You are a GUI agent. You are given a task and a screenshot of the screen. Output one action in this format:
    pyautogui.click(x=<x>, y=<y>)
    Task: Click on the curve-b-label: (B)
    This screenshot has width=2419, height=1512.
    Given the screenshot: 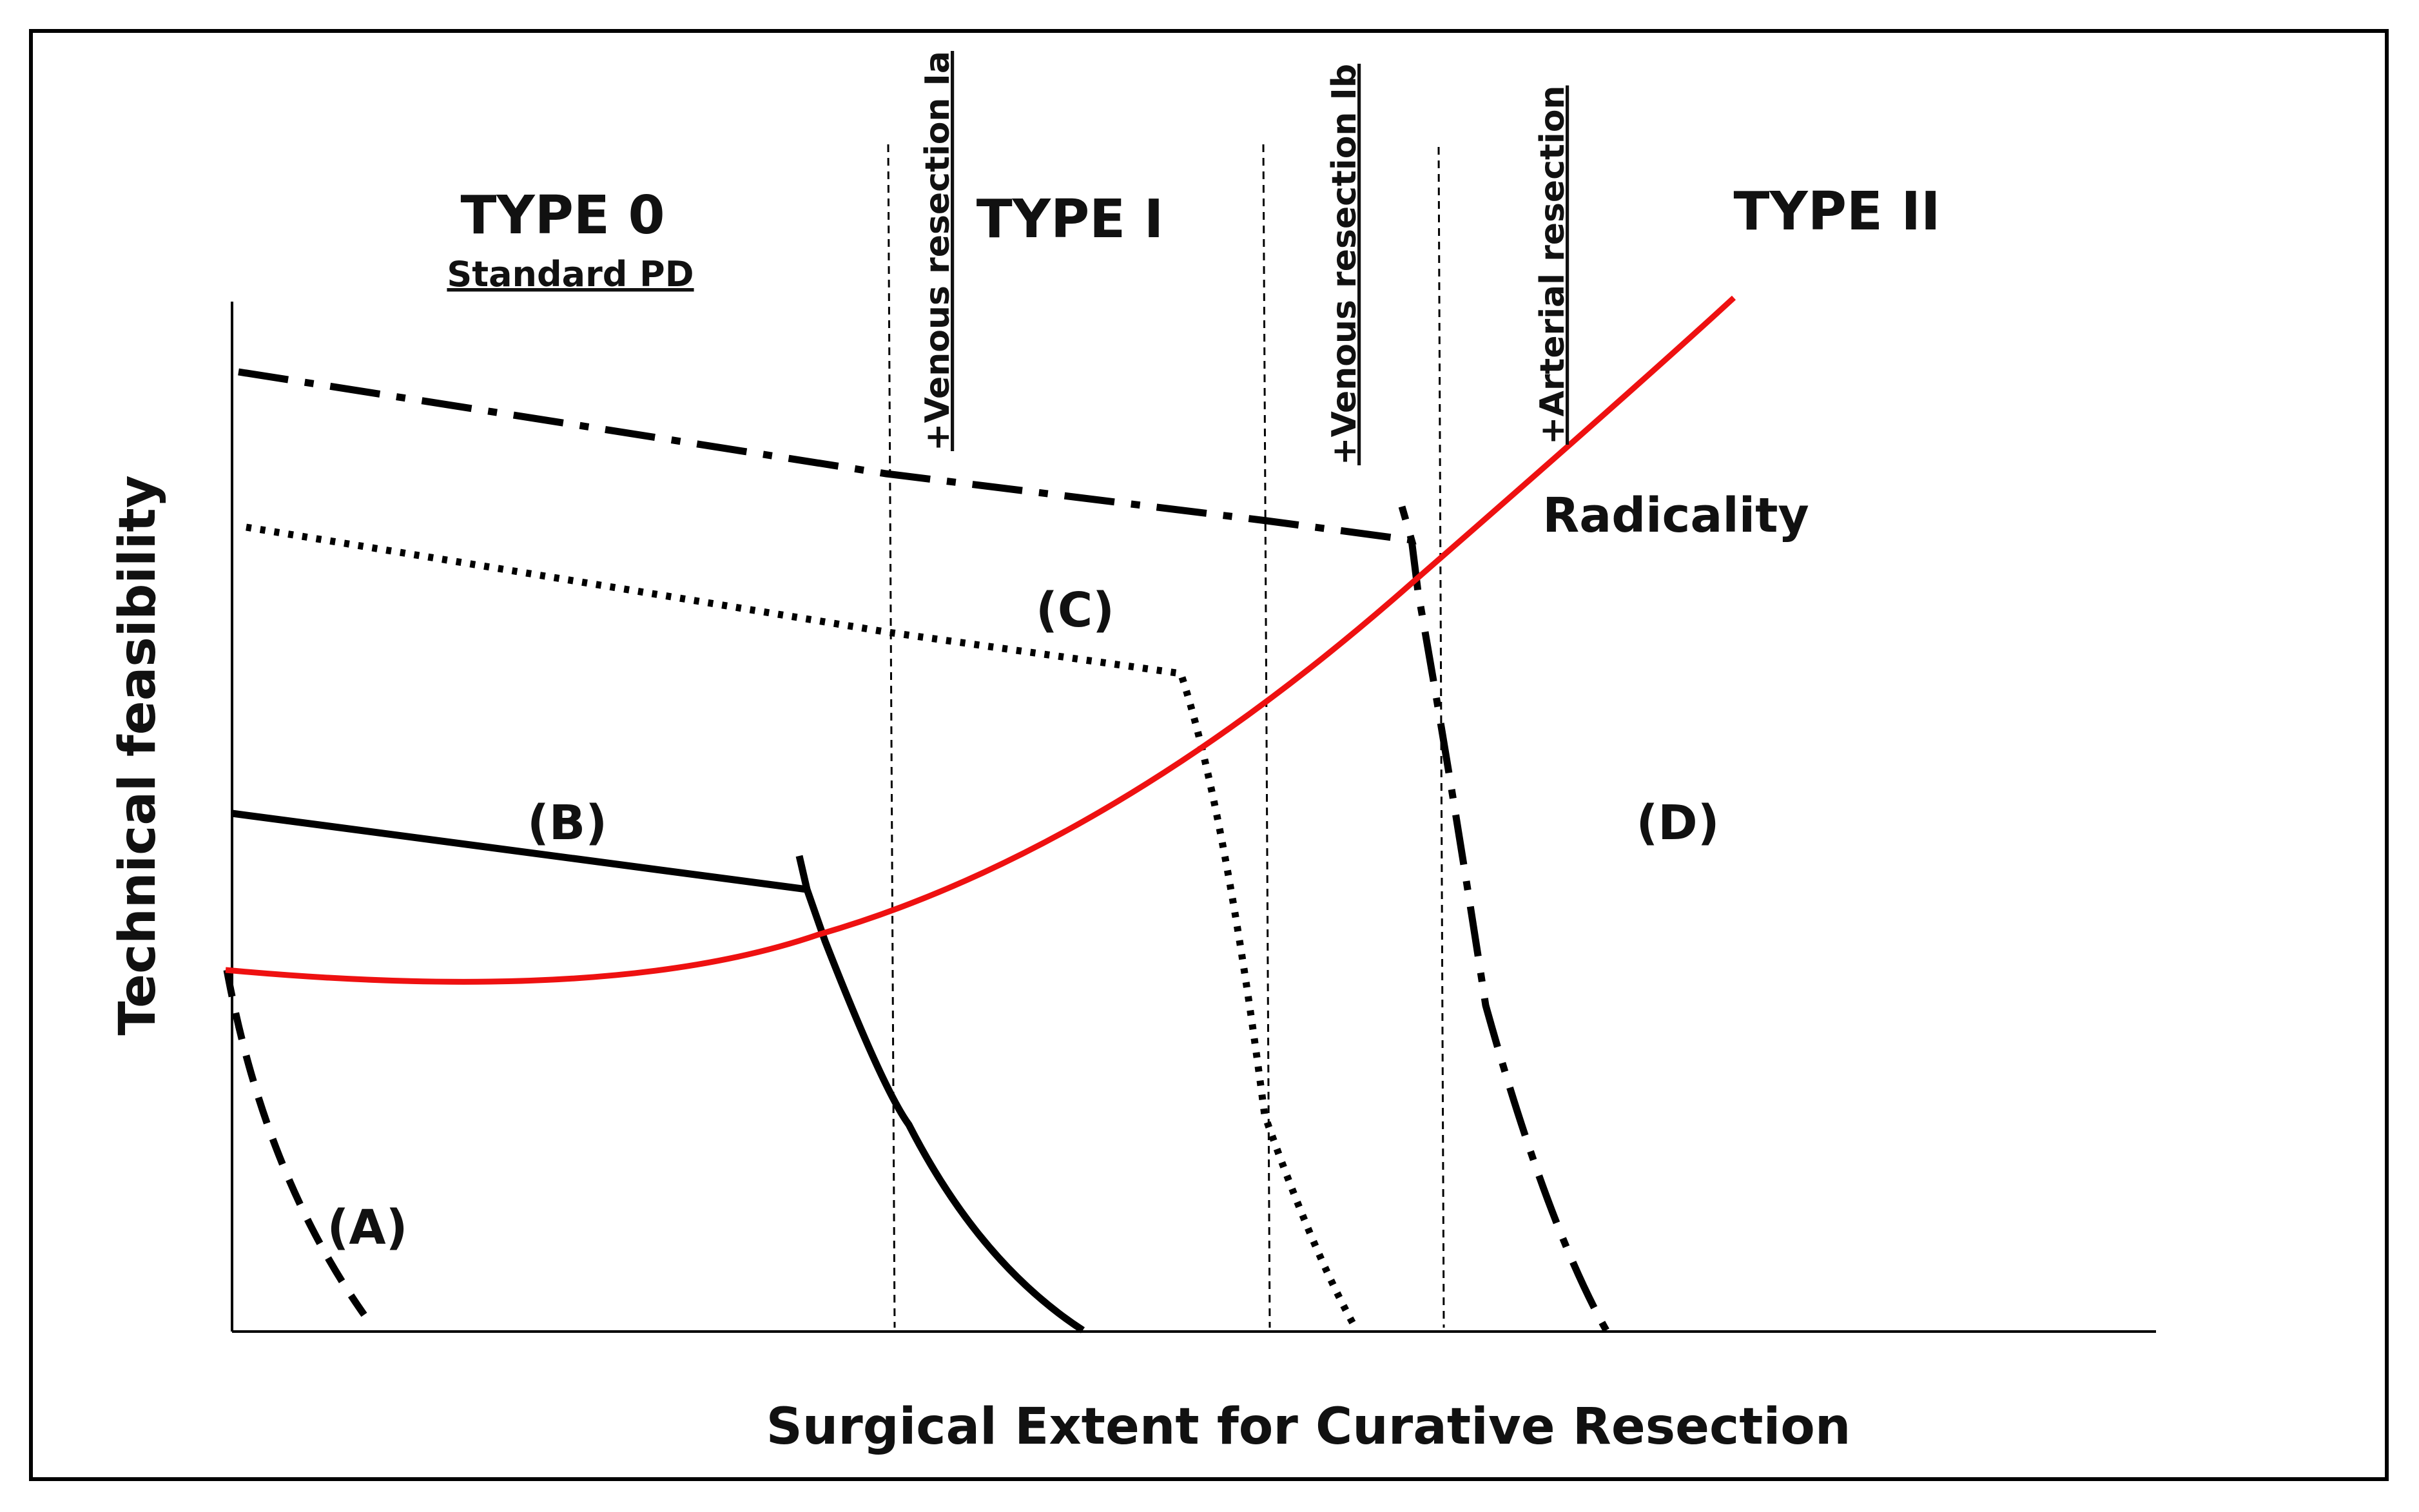 What is the action you would take?
    pyautogui.click(x=567, y=823)
    